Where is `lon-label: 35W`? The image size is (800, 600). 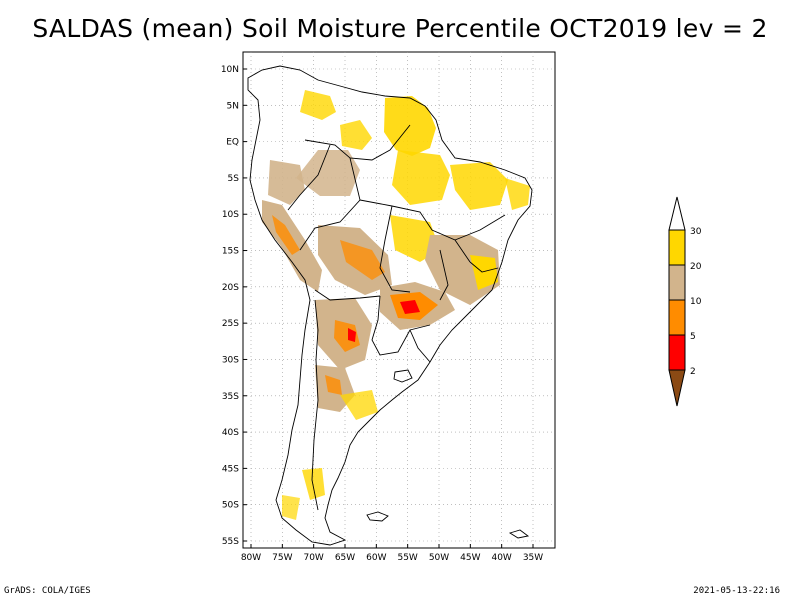
lon-label: 35W is located at coordinates (533, 558).